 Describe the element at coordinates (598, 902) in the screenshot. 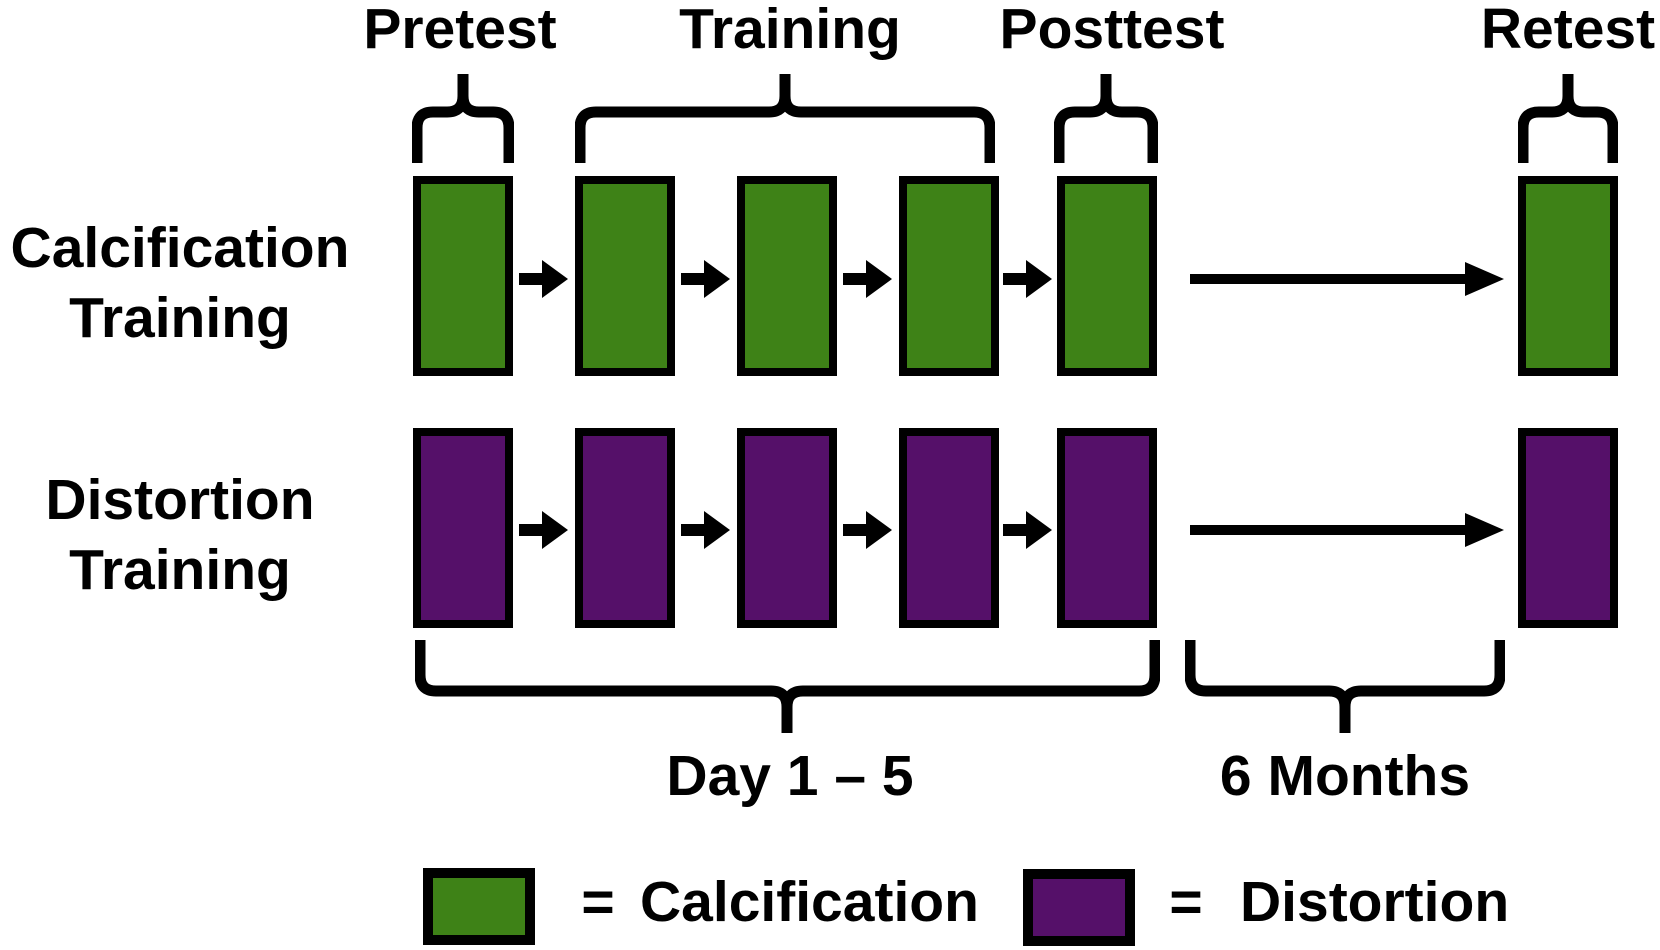

I see `legend-equals-calcification: =` at that location.